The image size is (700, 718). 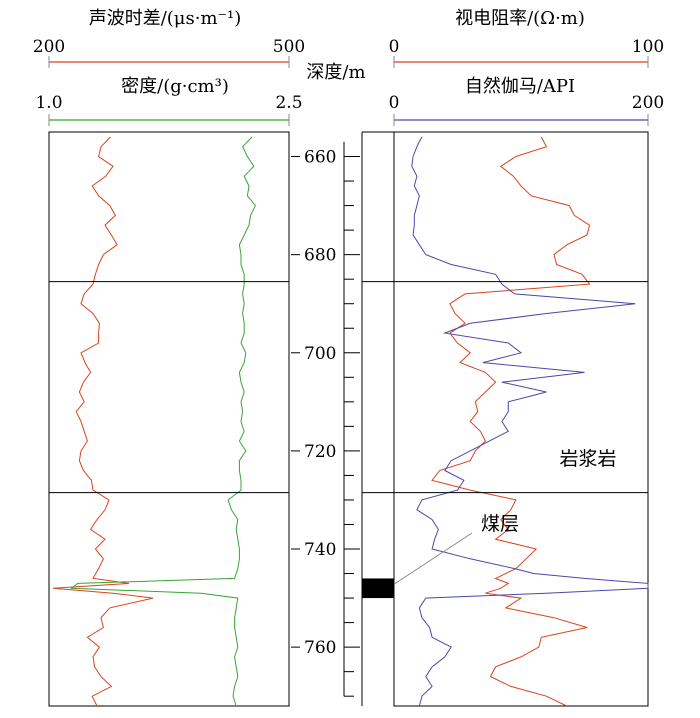 I want to click on gamma-min-label: 0, so click(x=394, y=103).